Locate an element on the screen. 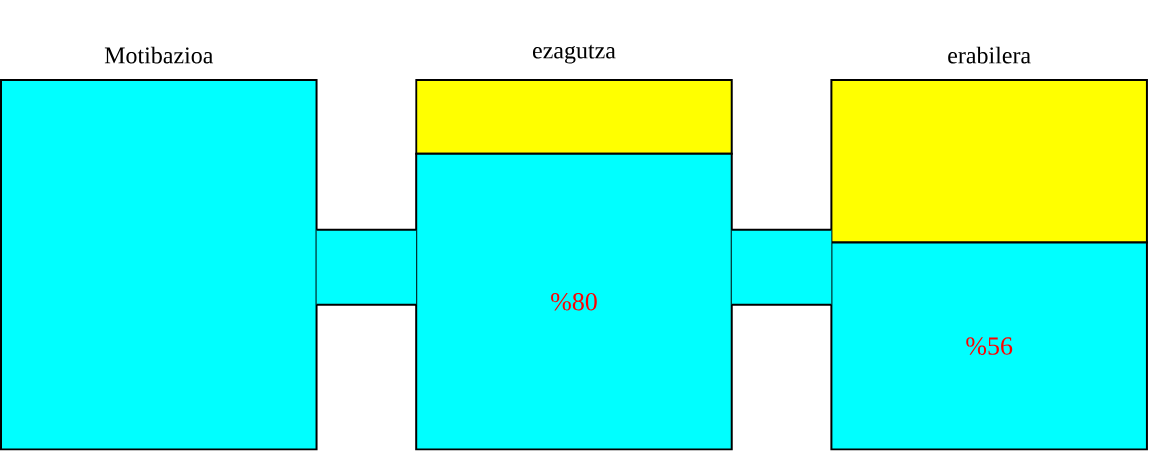 The width and height of the screenshot is (1149, 451). x-tick-label: Motibazioa is located at coordinates (159, 55).